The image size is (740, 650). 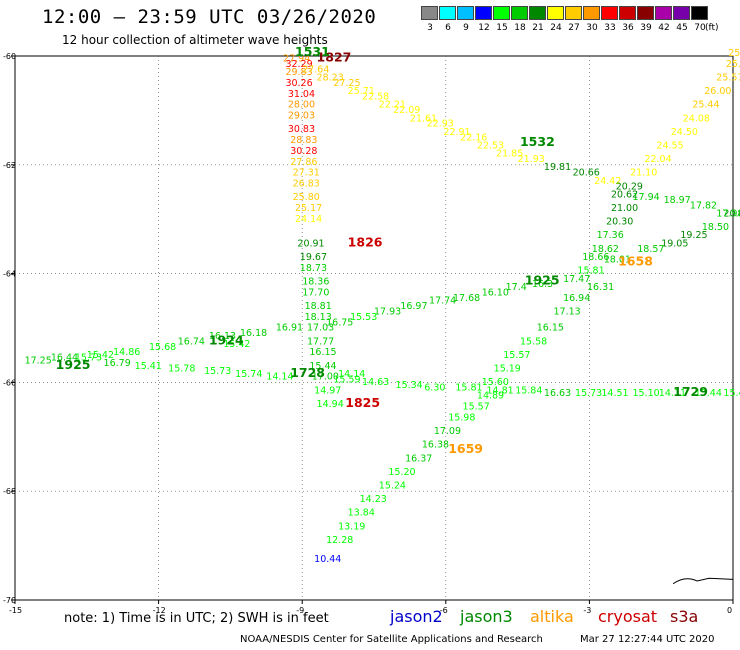 I want to click on wave-height-label: 15.42, so click(x=236, y=344).